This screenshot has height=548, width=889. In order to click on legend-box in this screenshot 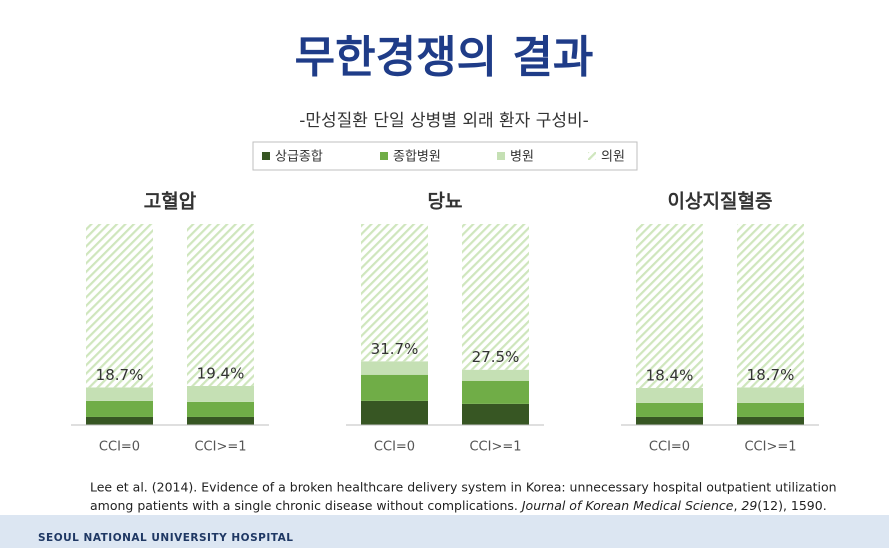, I will do `click(445, 156)`.